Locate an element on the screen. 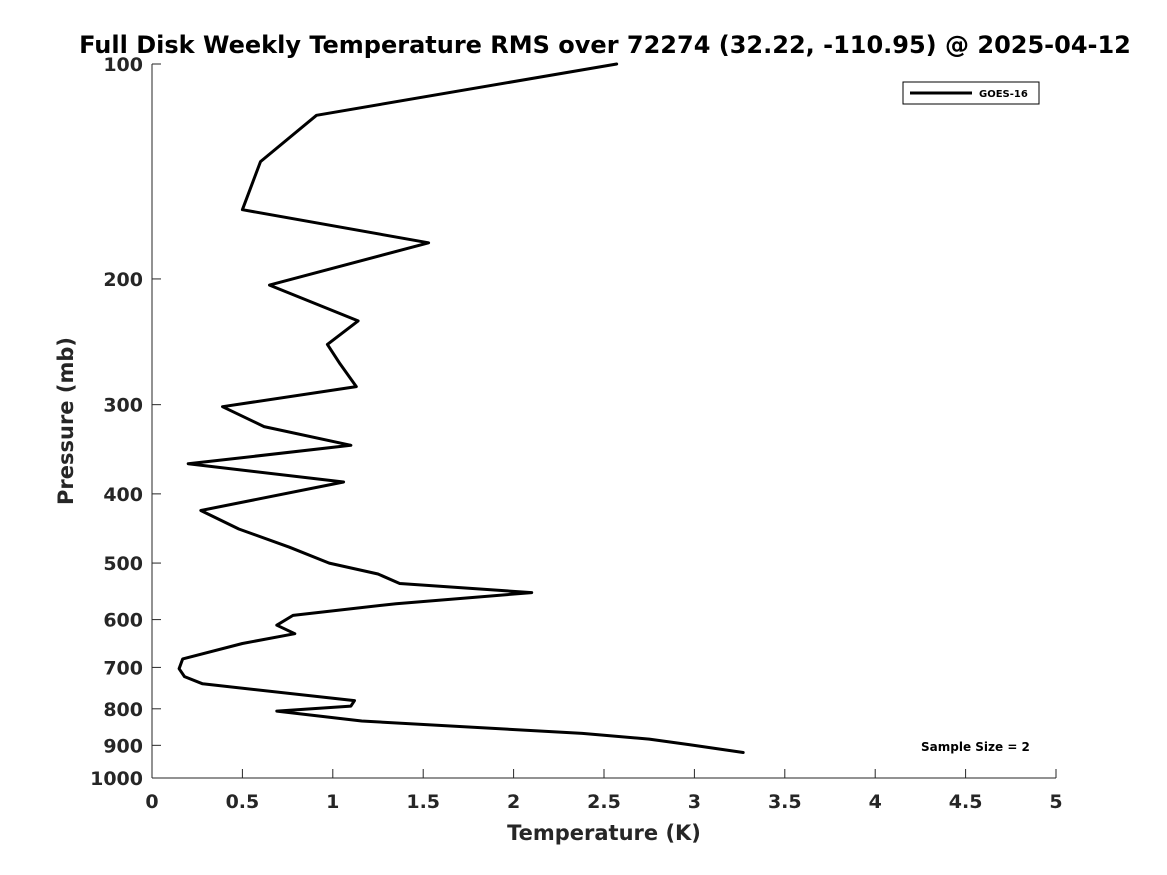 This screenshot has width=1167, height=875. x-tick-label: 2 is located at coordinates (513, 802).